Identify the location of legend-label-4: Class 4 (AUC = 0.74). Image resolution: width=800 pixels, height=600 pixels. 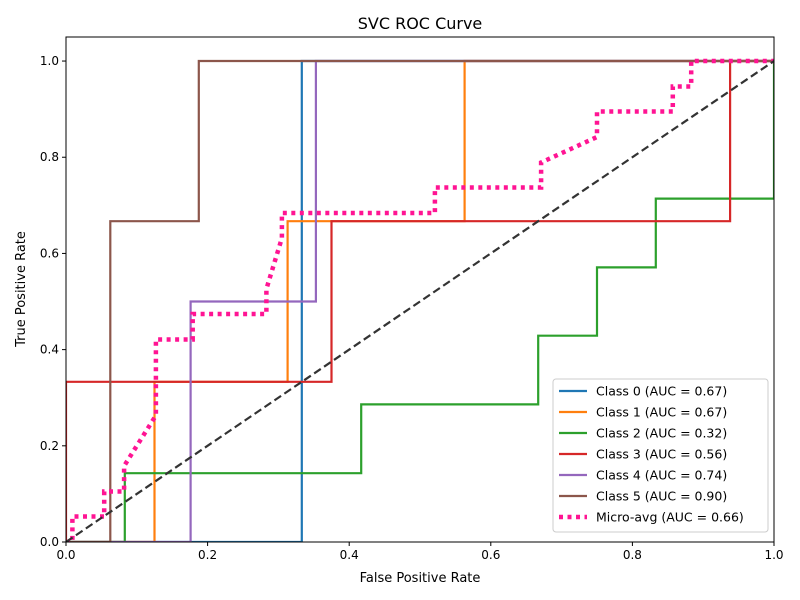
(661, 475).